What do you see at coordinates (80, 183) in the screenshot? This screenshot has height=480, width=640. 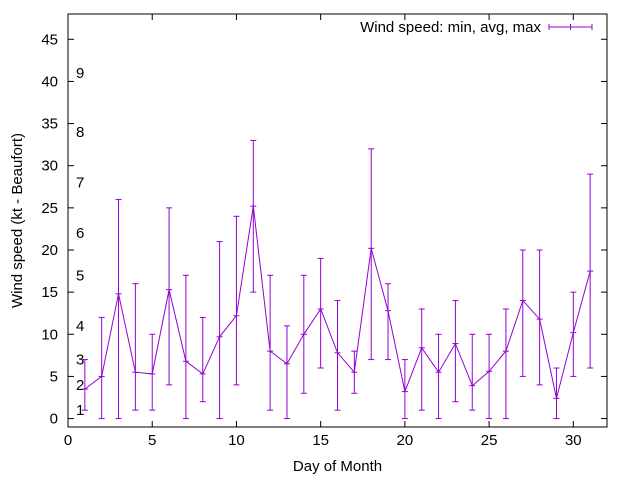 I see `beaufort-label: 7` at bounding box center [80, 183].